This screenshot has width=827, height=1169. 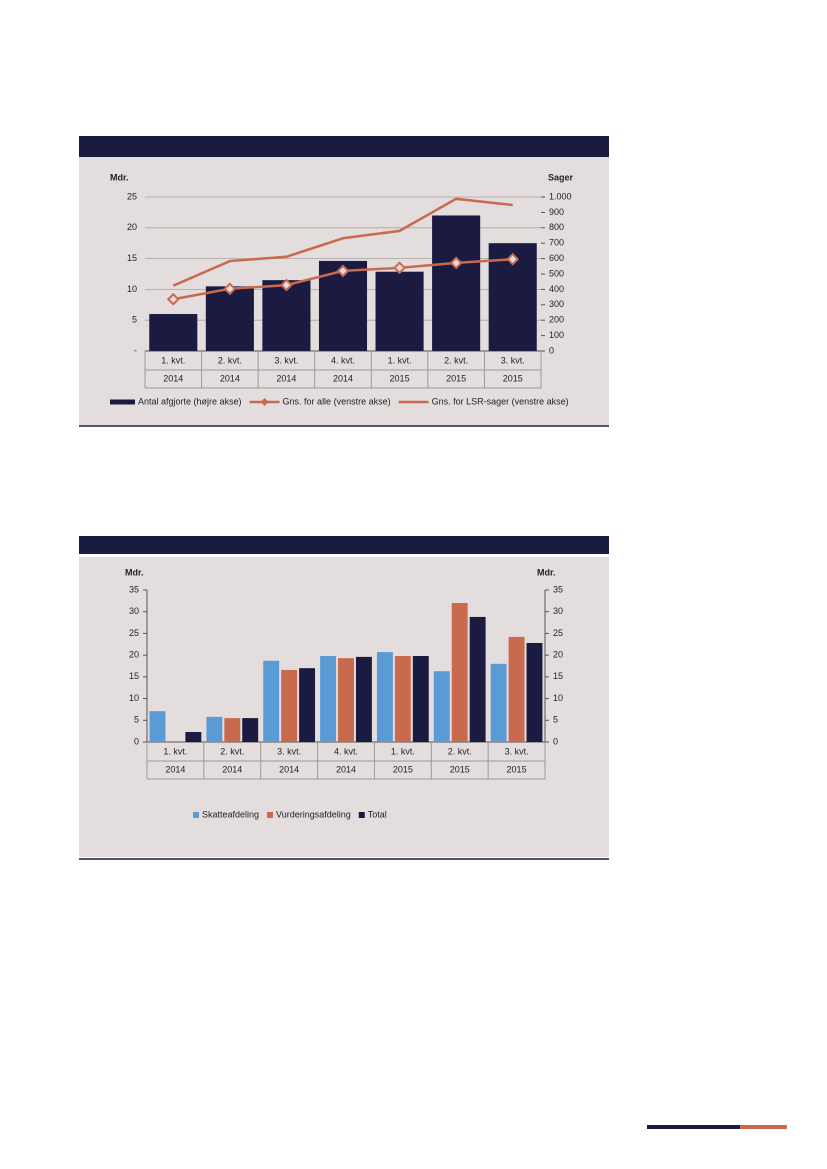 I want to click on y2-tick-label: 30, so click(x=558, y=611).